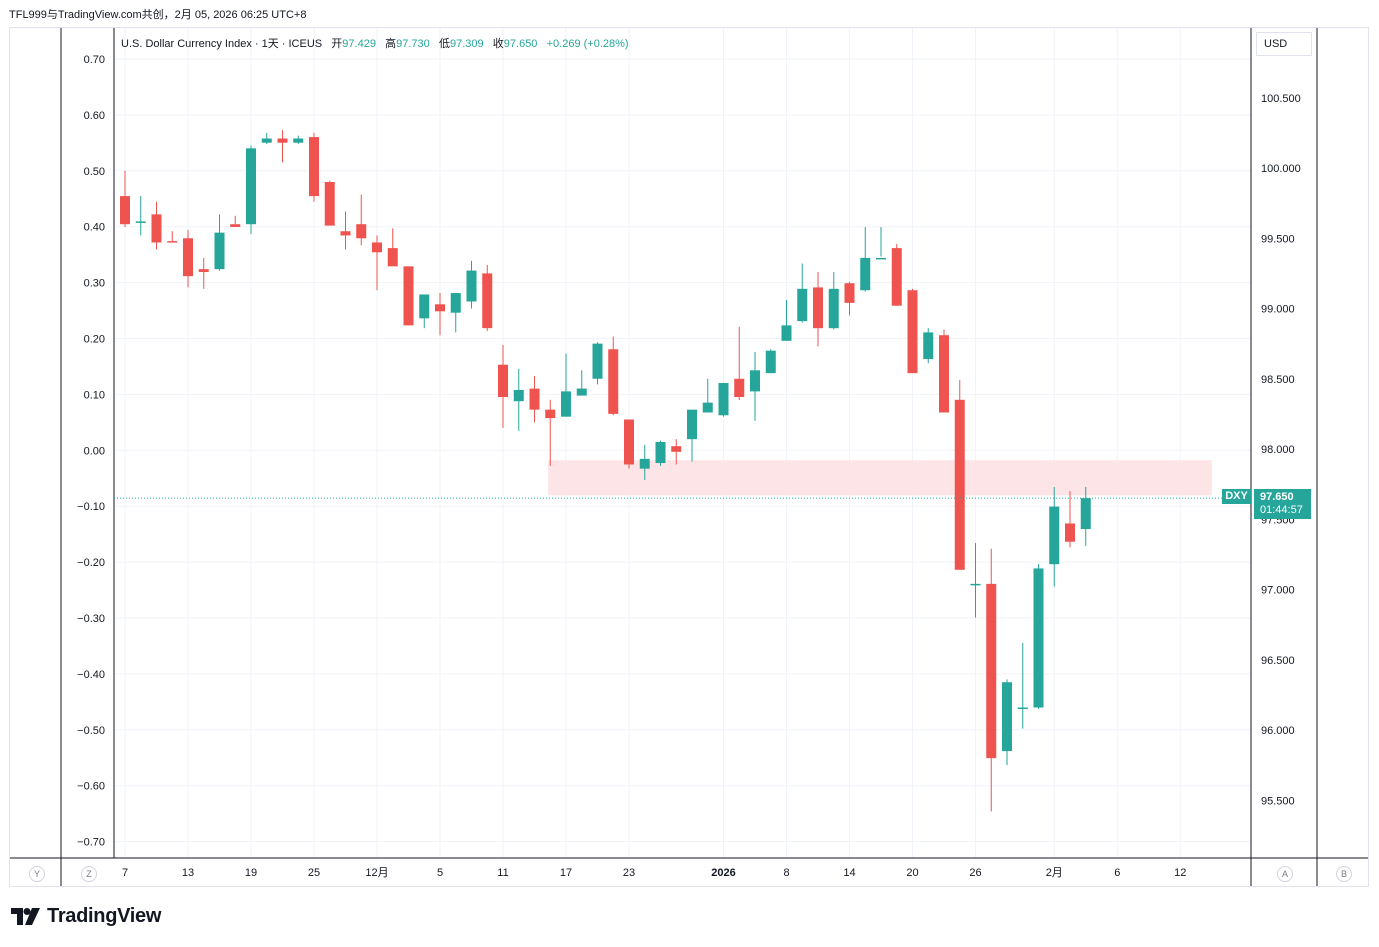 This screenshot has height=947, width=1379. What do you see at coordinates (89, 874) in the screenshot?
I see `z-axis-toggle-button: Z` at bounding box center [89, 874].